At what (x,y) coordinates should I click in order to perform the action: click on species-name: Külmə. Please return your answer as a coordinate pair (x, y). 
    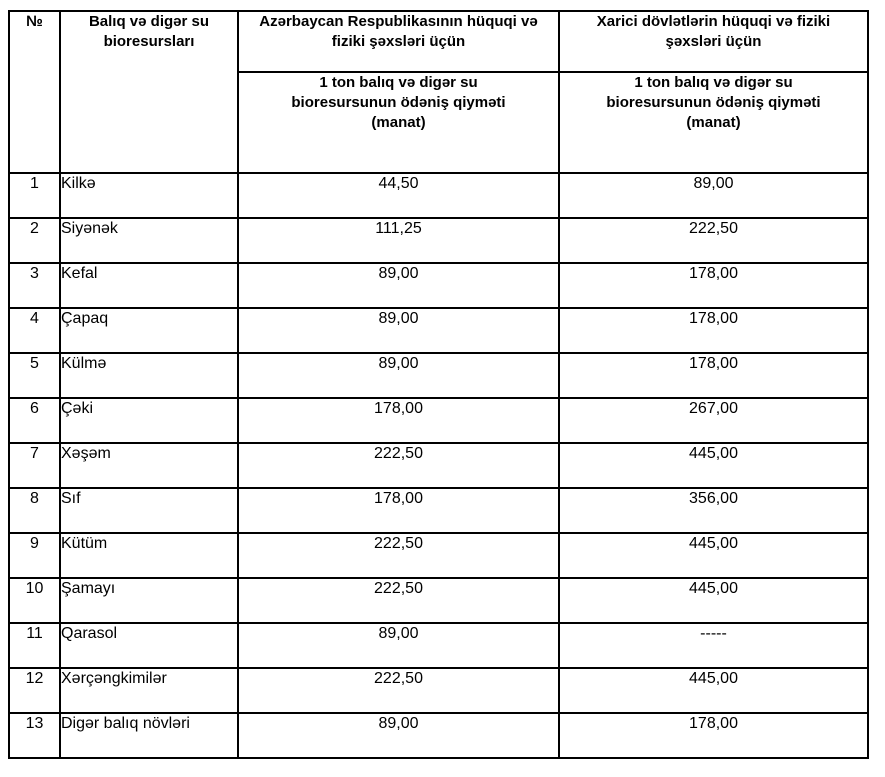
    Looking at the image, I should click on (149, 375).